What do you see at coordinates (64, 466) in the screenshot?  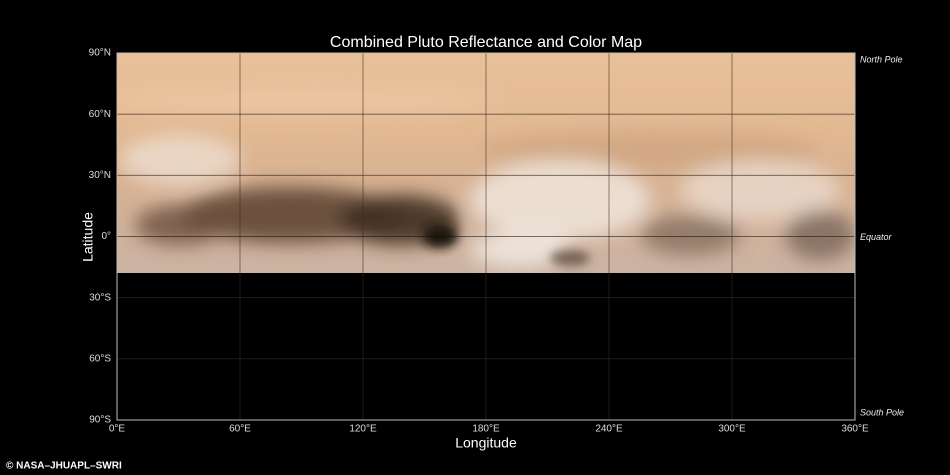 I see `credit: © NASA–JHUAPL–SWRI` at bounding box center [64, 466].